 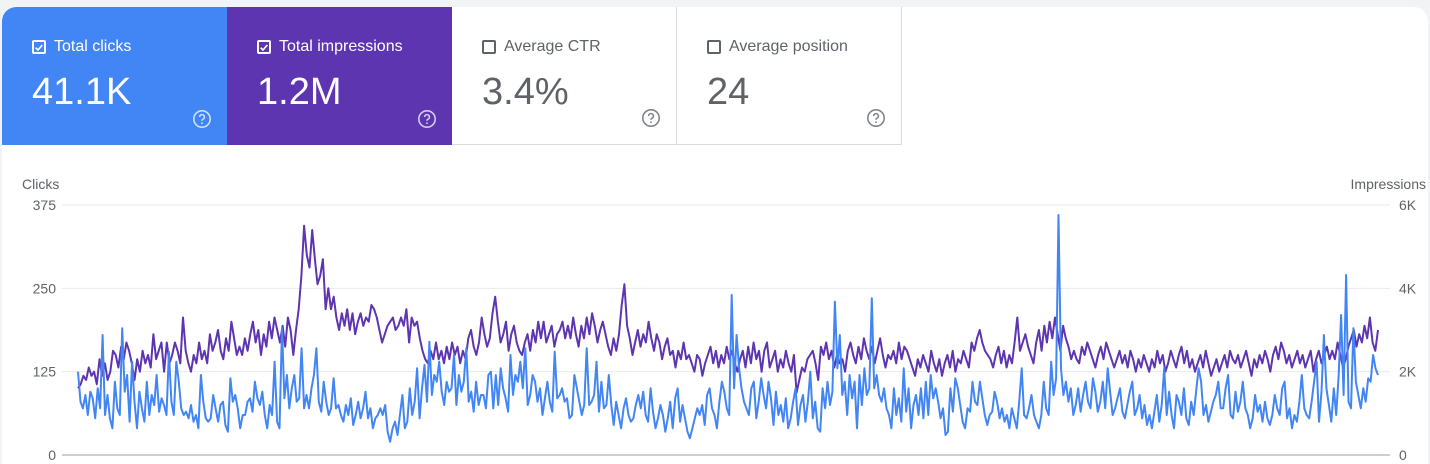 What do you see at coordinates (788, 46) in the screenshot?
I see `average-position-label: Average position` at bounding box center [788, 46].